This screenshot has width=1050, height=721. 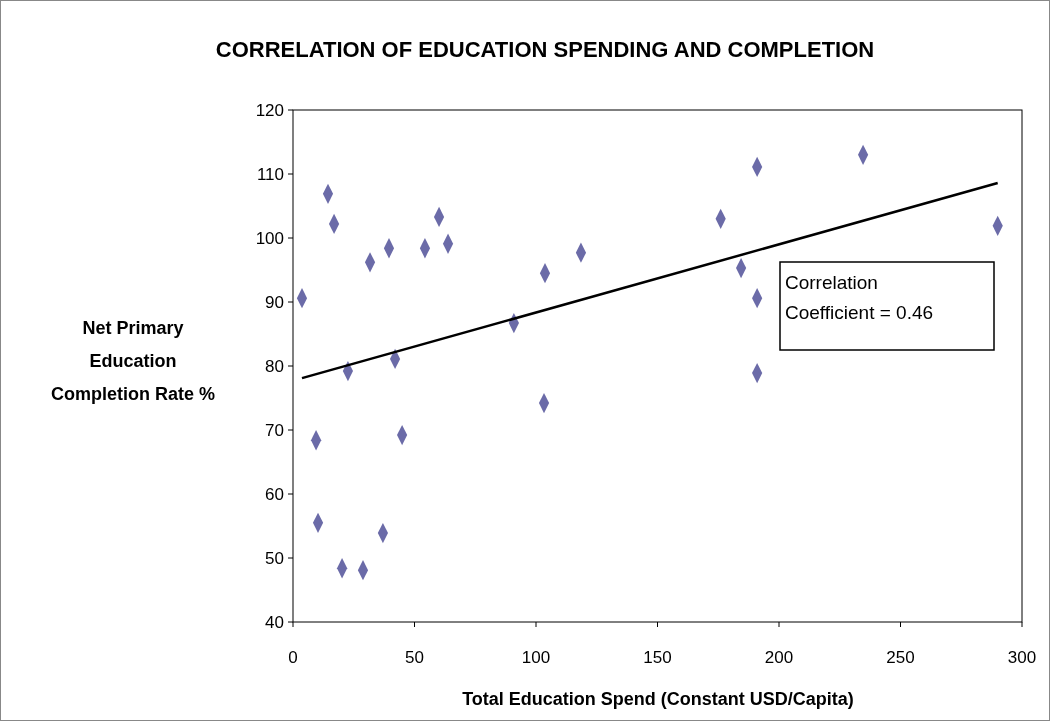 What do you see at coordinates (658, 699) in the screenshot?
I see `x-axis-title: Total Education Spend (Constant USD/Capita)` at bounding box center [658, 699].